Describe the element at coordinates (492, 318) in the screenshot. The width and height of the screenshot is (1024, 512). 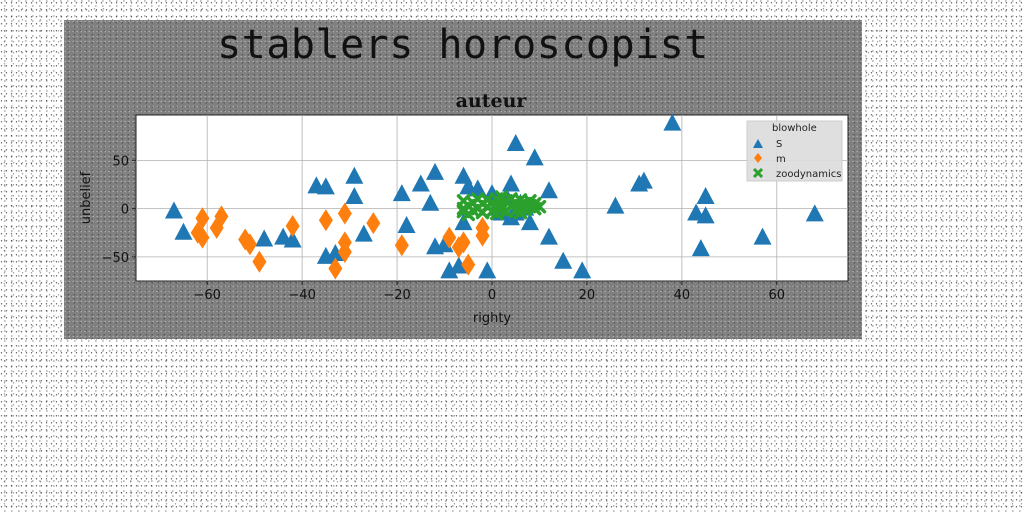
I see `x-axis-label: righty` at that location.